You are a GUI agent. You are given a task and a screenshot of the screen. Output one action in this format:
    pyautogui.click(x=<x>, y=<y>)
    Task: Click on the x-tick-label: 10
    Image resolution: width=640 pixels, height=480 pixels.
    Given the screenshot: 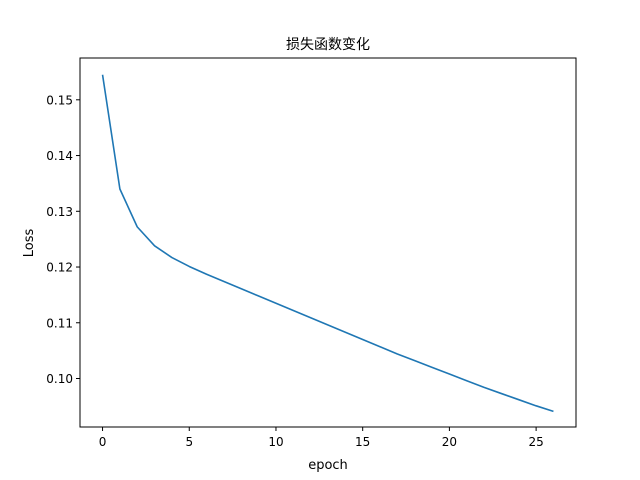 What is the action you would take?
    pyautogui.click(x=275, y=442)
    